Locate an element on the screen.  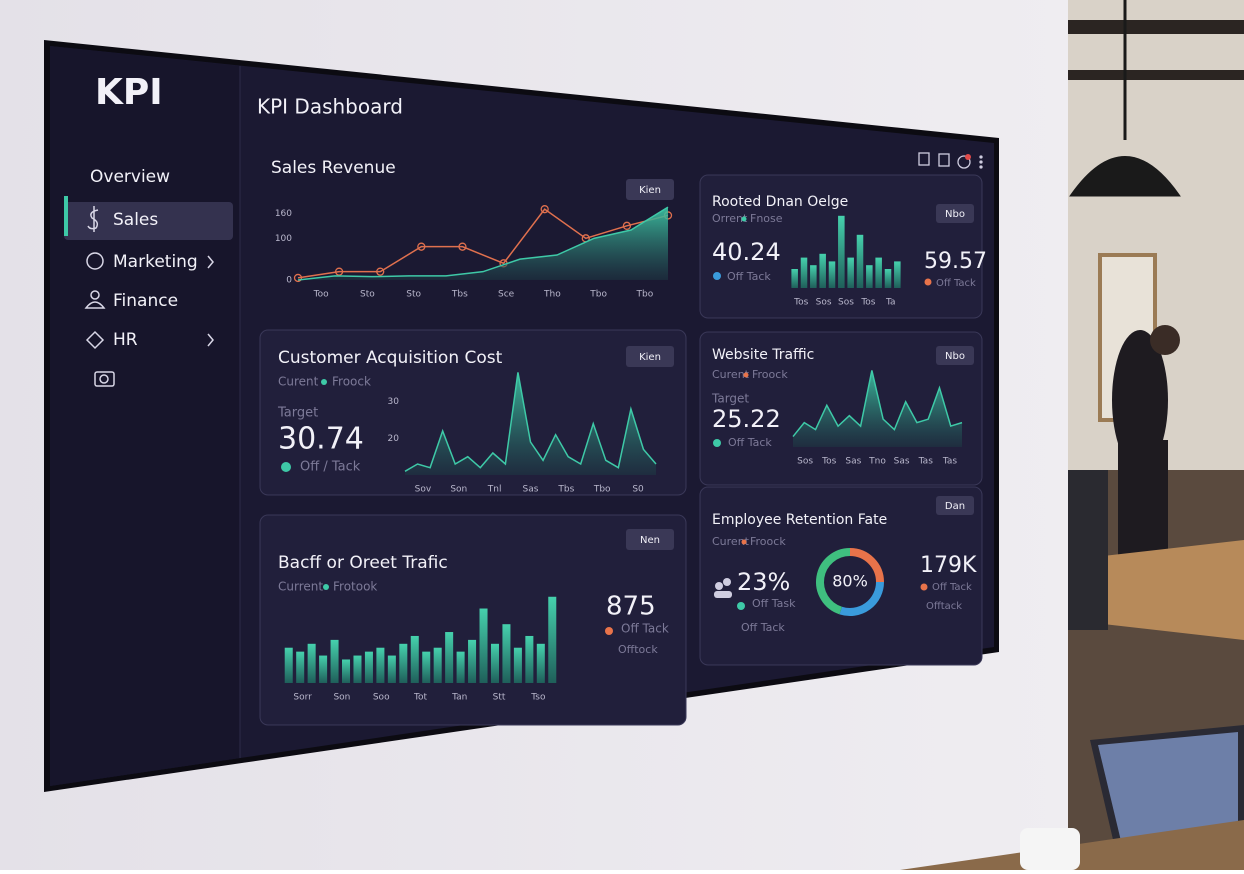
x-tick-label: Tso is located at coordinates (538, 698).